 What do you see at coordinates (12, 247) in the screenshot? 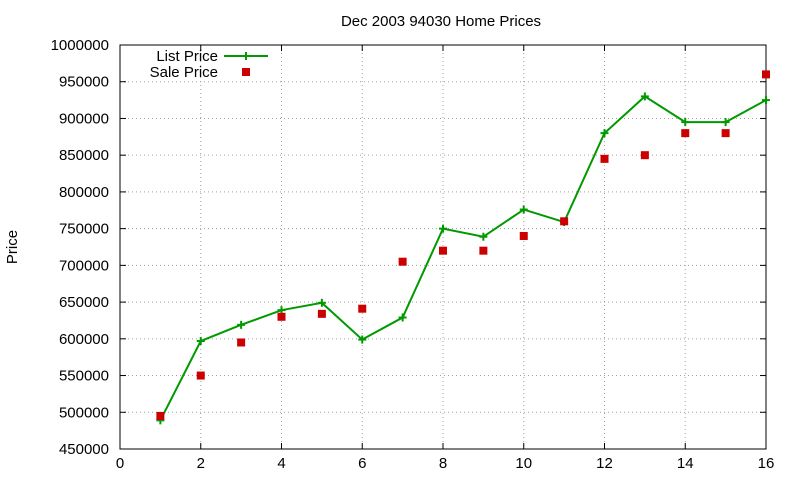
I see `y-axis-label: Price` at bounding box center [12, 247].